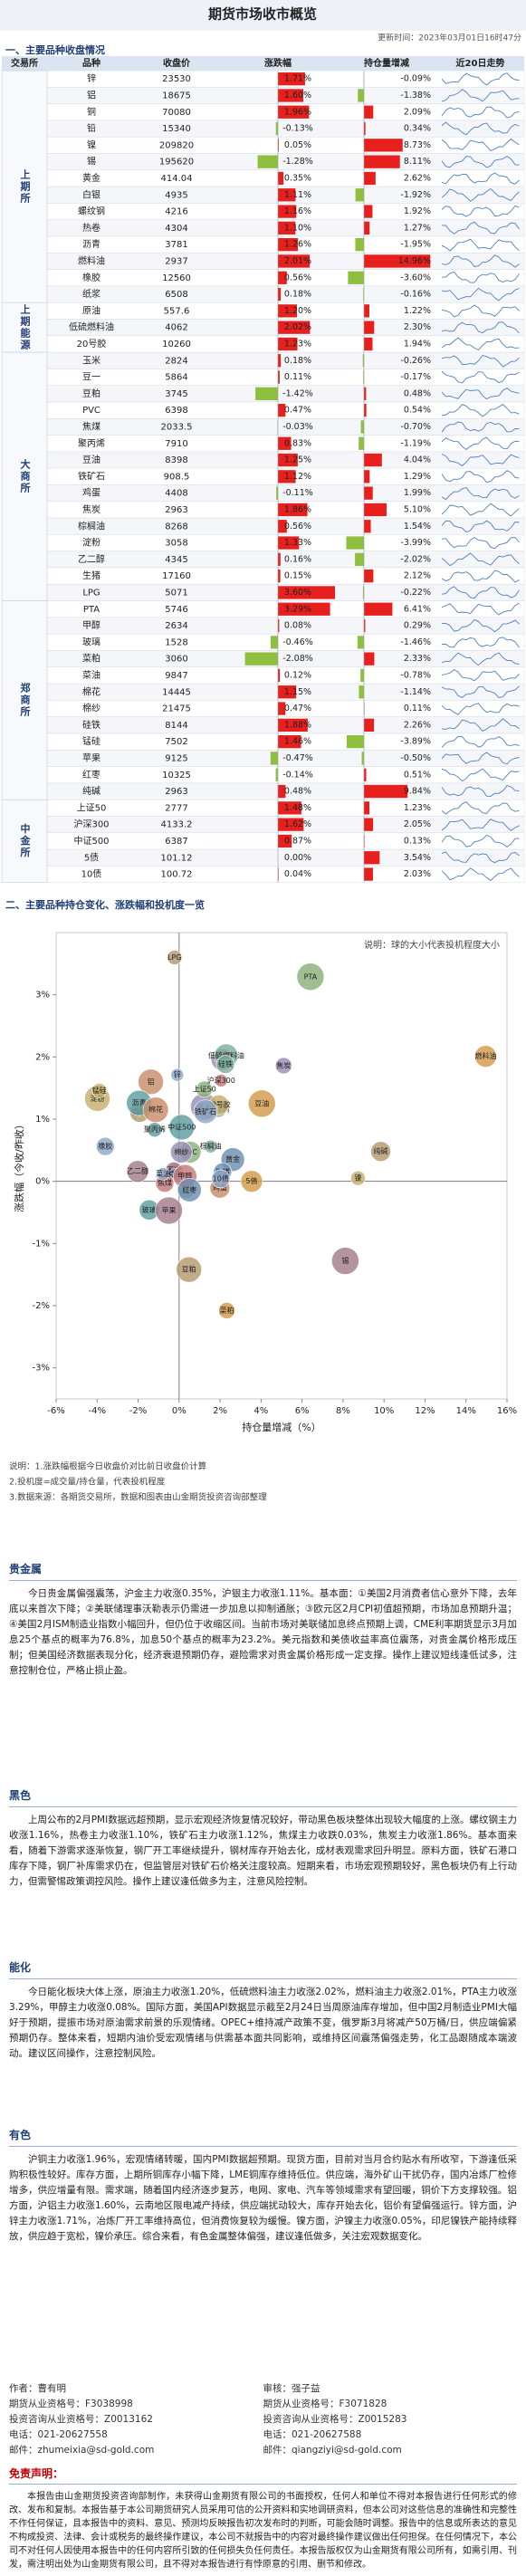 The height and width of the screenshot is (2576, 526). Describe the element at coordinates (58, 2434) in the screenshot. I see `contact-line: 电话：021-20627558` at that location.